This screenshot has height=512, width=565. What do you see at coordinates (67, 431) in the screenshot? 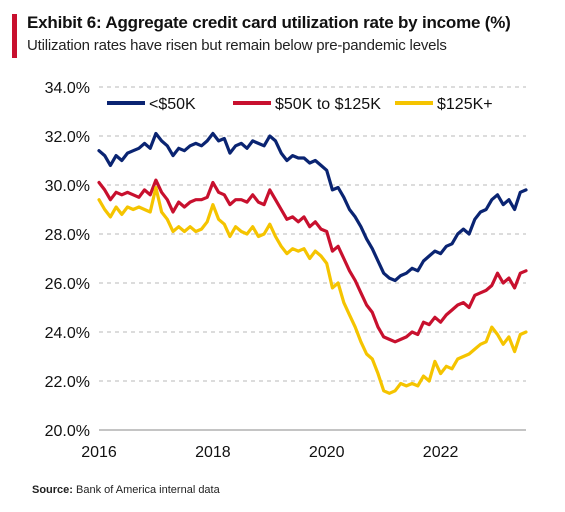
I see `y-tick-label: 20.0%` at bounding box center [67, 431].